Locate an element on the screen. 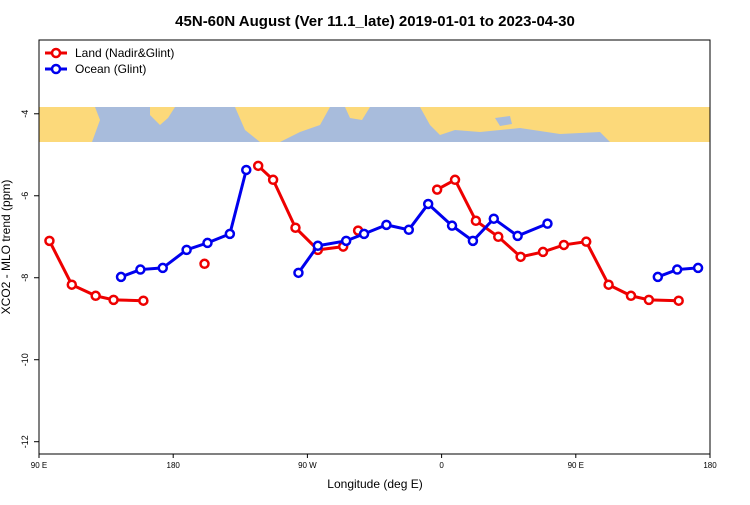  y-tick-label: -10 is located at coordinates (25, 359).